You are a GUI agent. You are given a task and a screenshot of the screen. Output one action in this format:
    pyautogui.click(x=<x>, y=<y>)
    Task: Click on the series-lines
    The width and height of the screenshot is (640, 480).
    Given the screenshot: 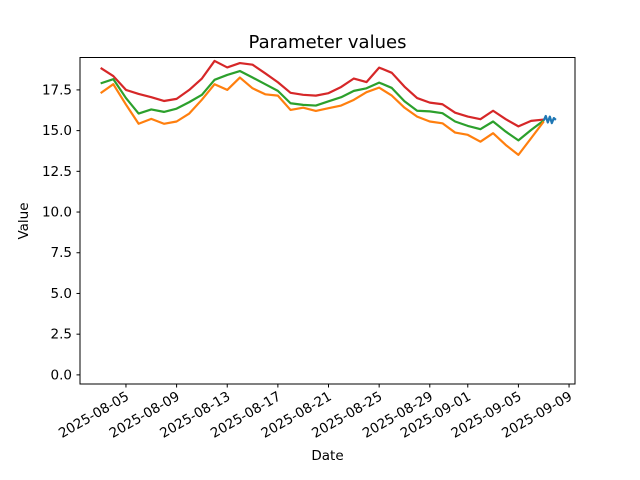 What is the action you would take?
    pyautogui.click(x=328, y=107)
    